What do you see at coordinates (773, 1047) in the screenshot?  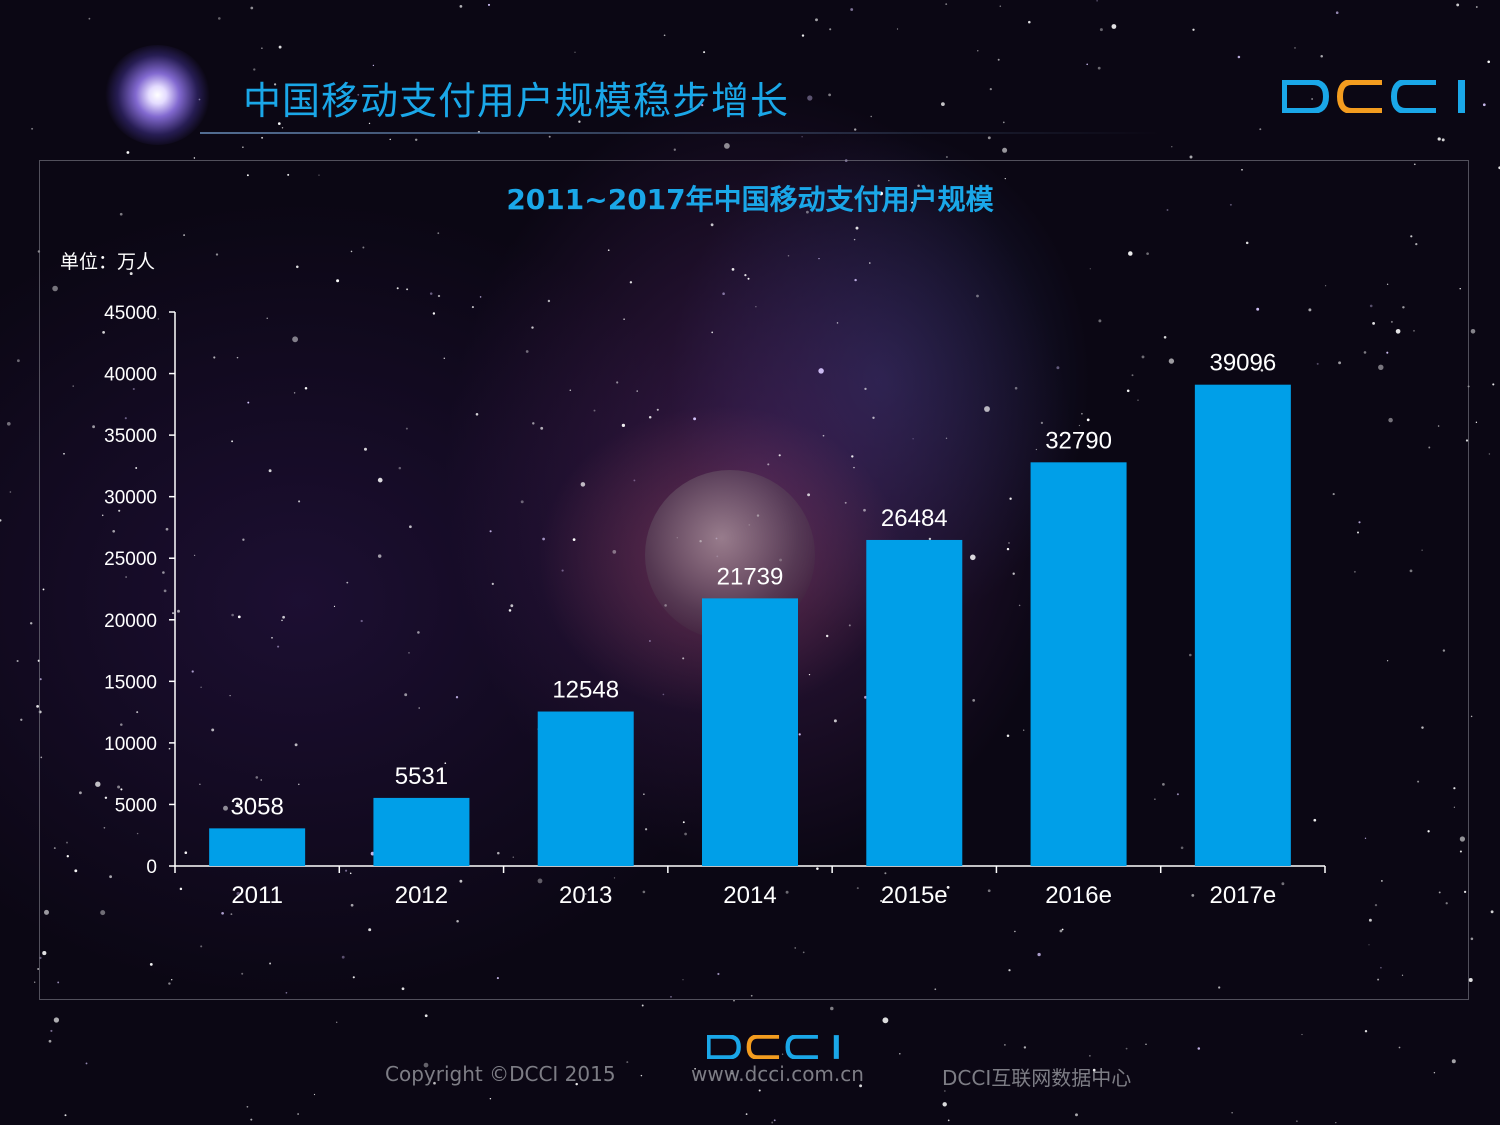 I see `dcci-logo-footer` at bounding box center [773, 1047].